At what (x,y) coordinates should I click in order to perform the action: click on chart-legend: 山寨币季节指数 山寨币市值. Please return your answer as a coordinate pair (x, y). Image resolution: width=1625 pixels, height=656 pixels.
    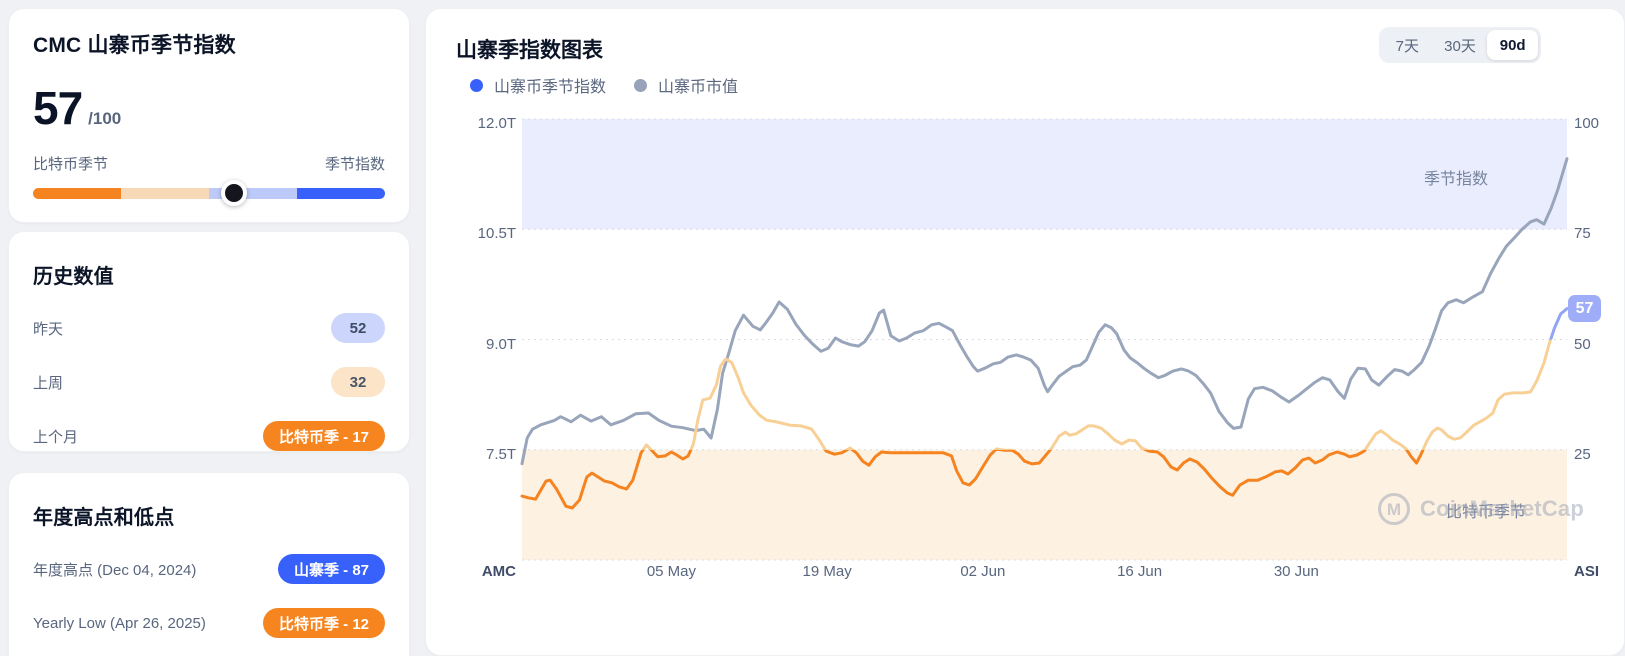
    Looking at the image, I should click on (604, 85).